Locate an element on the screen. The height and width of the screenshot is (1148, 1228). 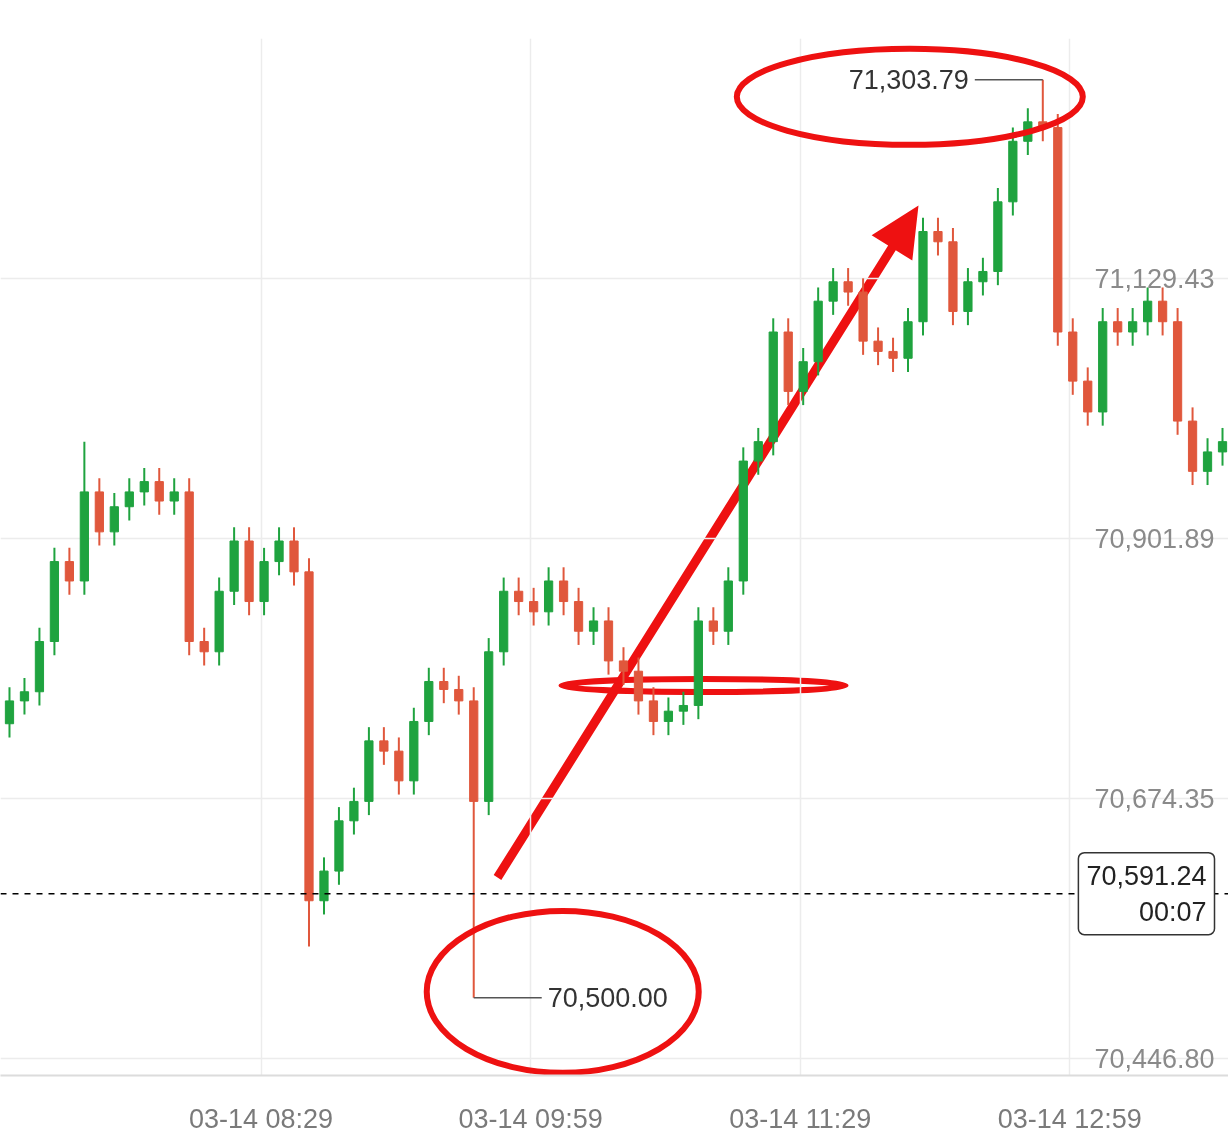
y-tick-label: 70,901.89 is located at coordinates (1154, 539).